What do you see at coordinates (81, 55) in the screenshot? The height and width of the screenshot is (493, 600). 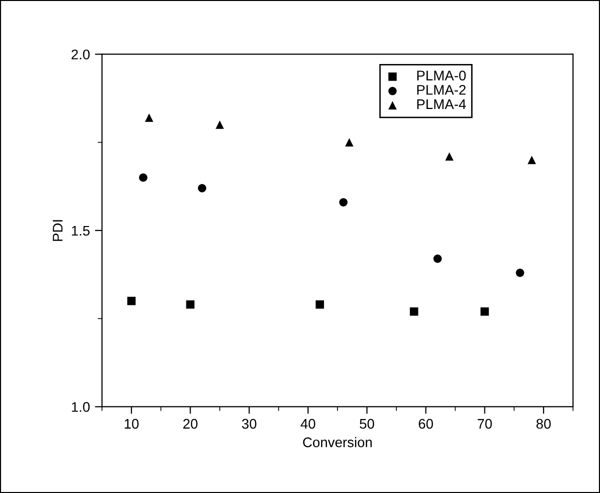 I see `y-tick-label: 2.0` at bounding box center [81, 55].